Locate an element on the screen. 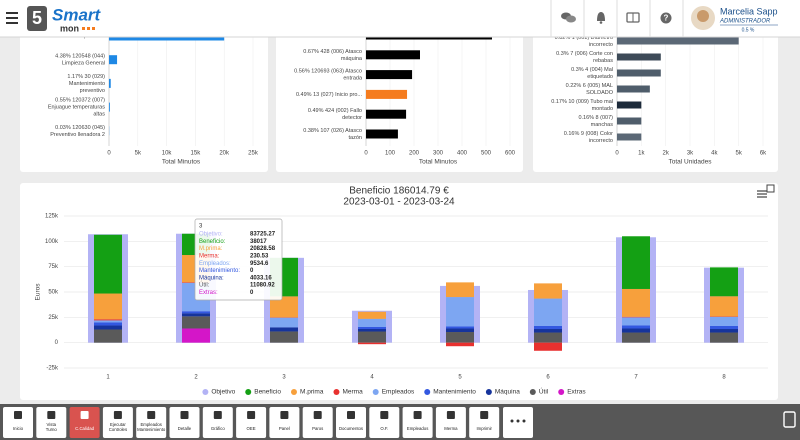 The image size is (800, 440). user-menu: Marcelia Sapp ADMINISTRADOR 0.5 % is located at coordinates (734, 19).